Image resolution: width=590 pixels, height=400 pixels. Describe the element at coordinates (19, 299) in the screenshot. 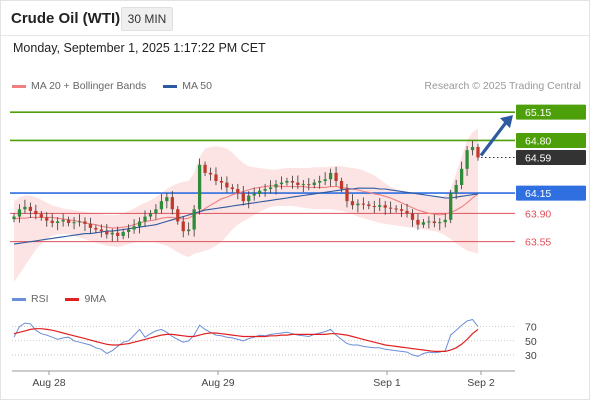

I see `legend-rsi-swatch` at that location.